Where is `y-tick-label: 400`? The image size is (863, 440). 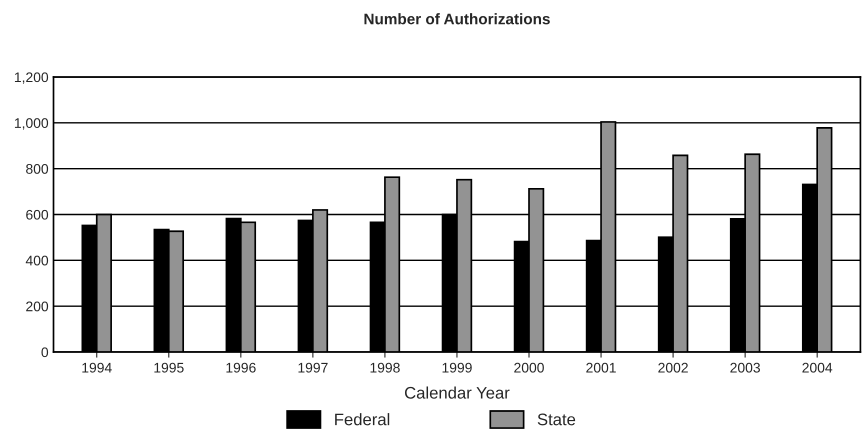
y-tick-label: 400 is located at coordinates (37, 261).